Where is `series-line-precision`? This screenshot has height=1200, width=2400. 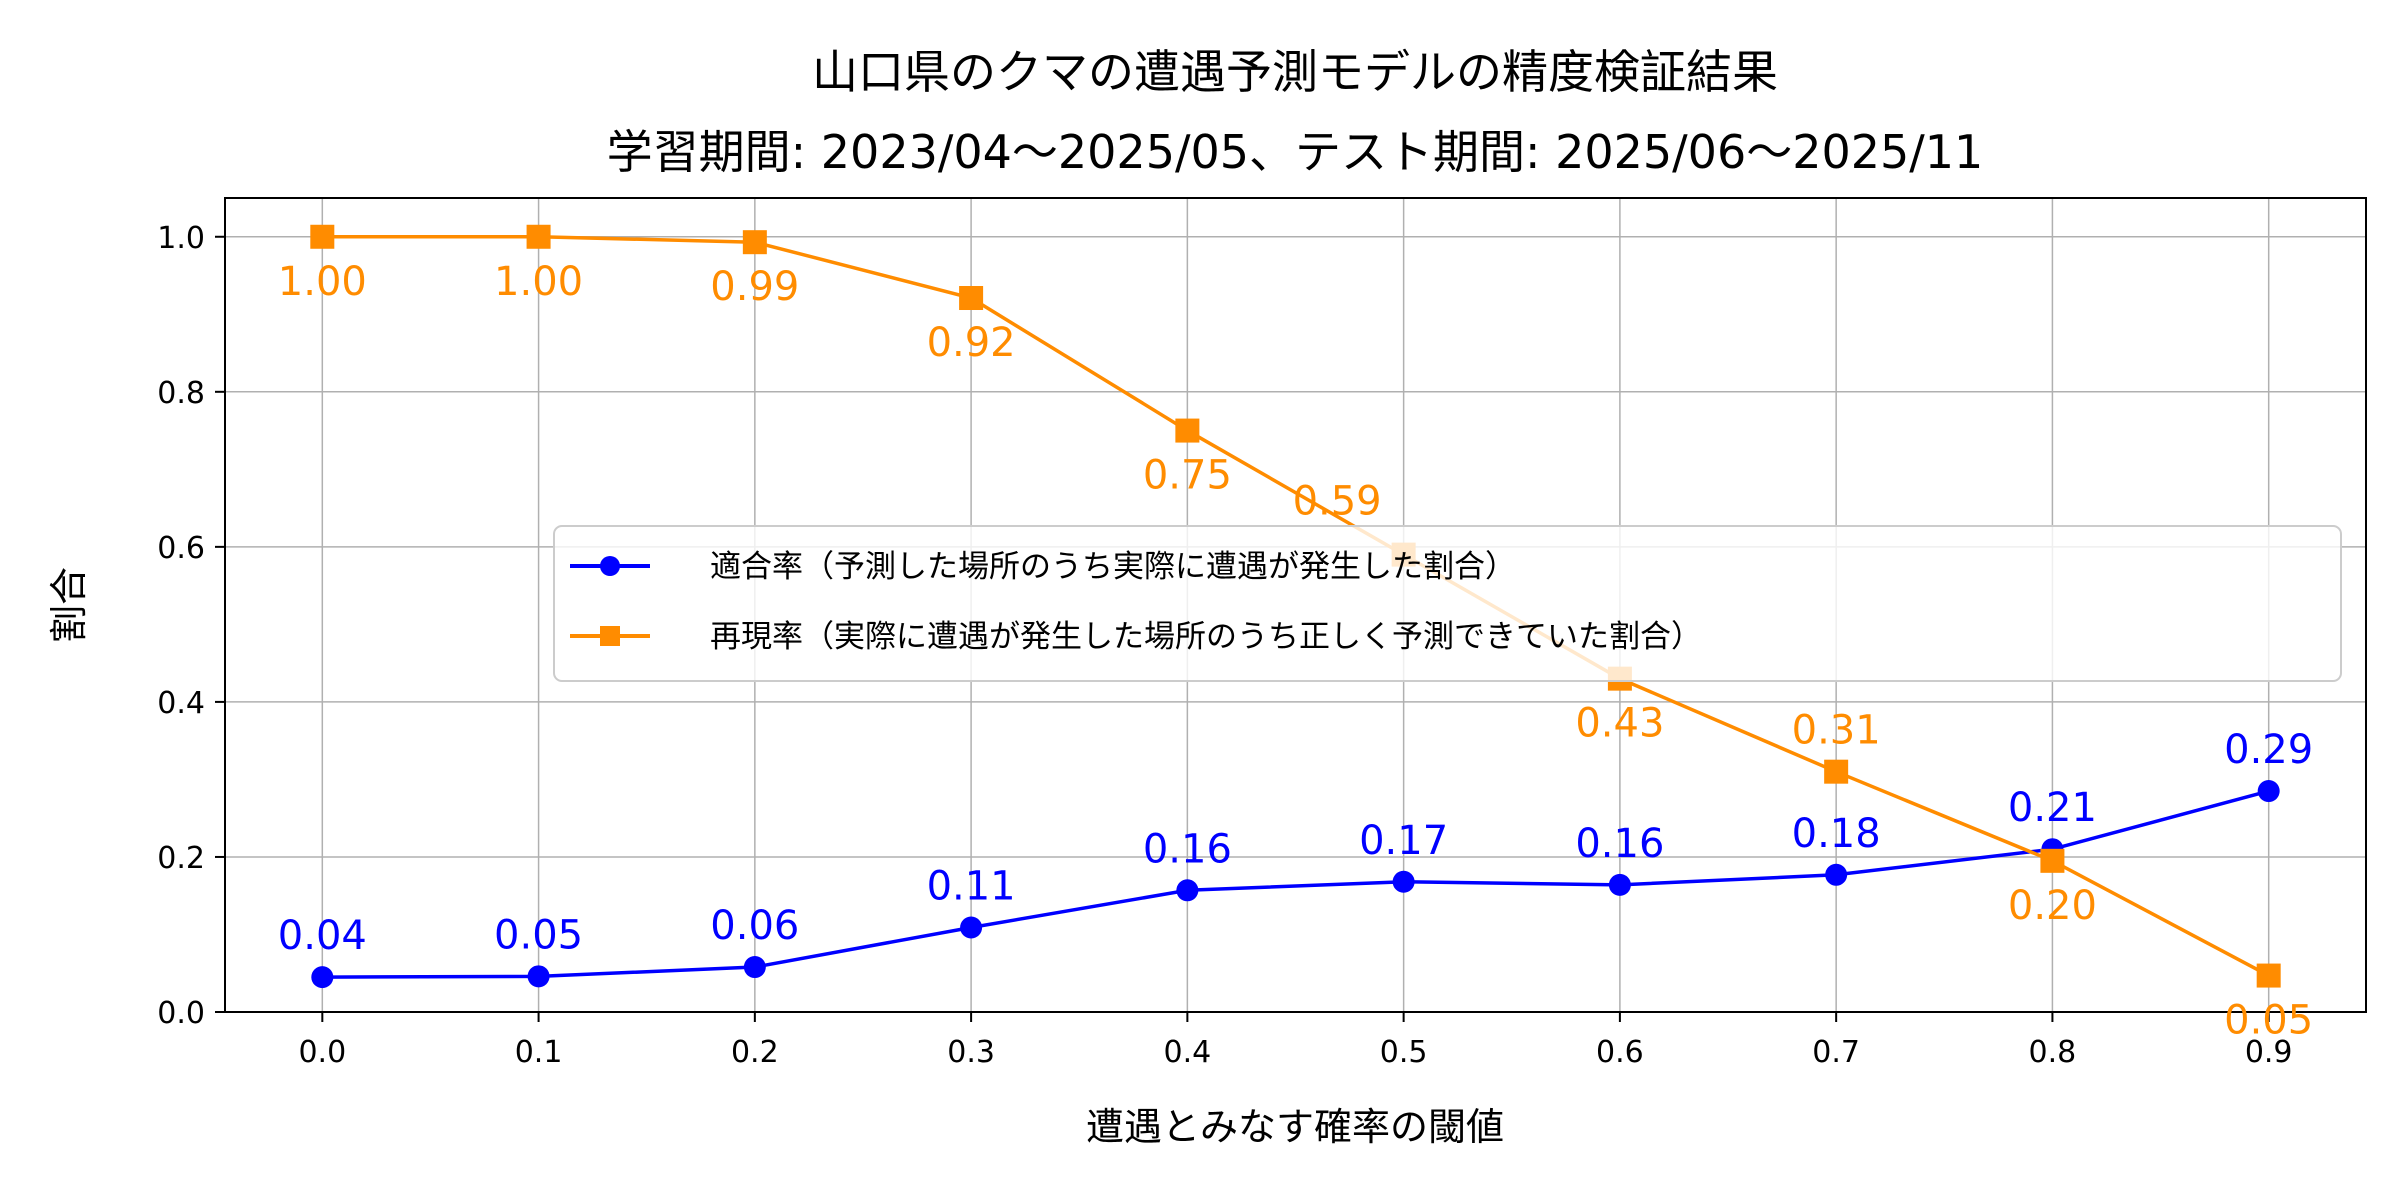
series-line-precision is located at coordinates (1296, 884).